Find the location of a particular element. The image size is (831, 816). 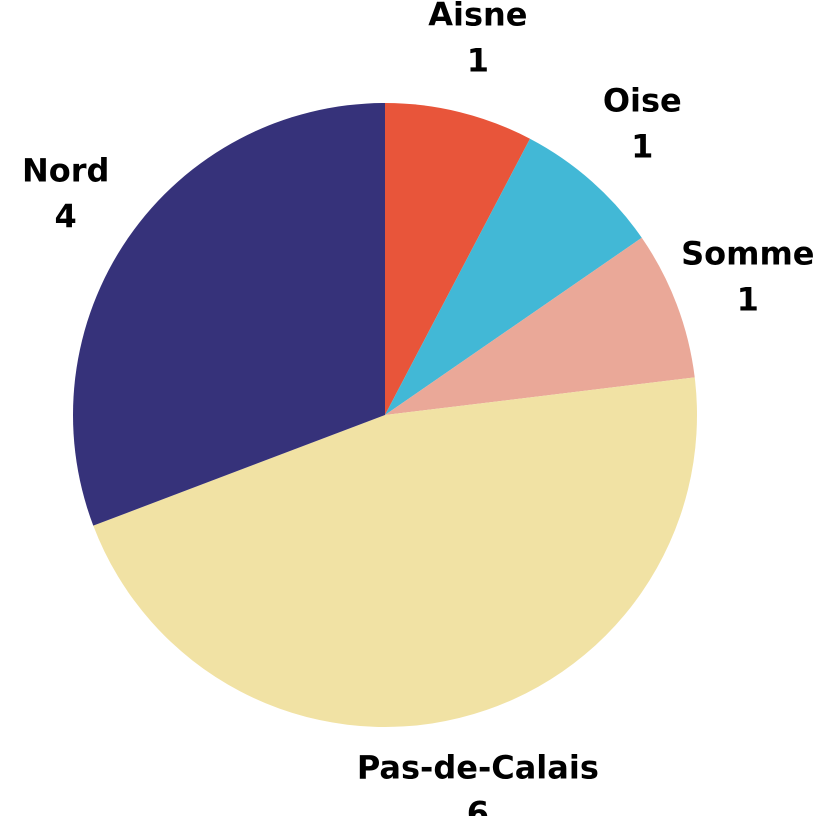

slice-label: Nord is located at coordinates (65, 171).